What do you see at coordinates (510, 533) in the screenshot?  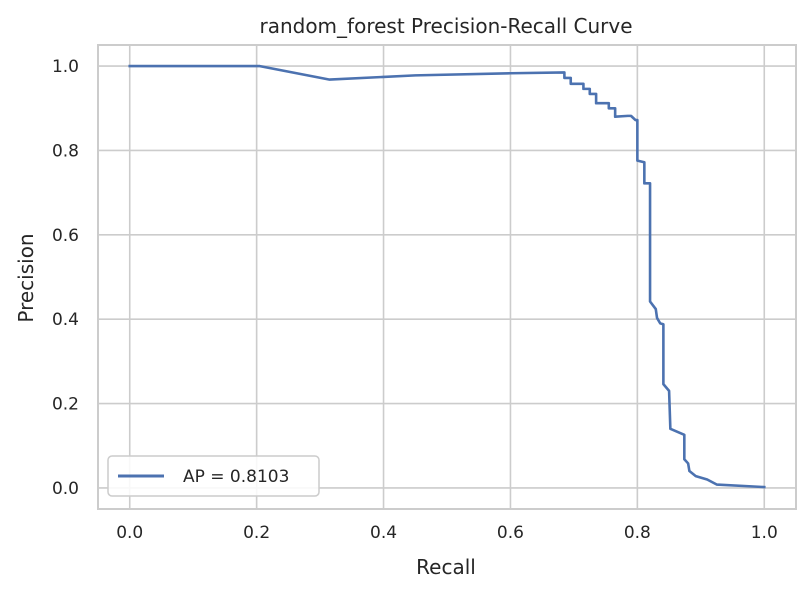 I see `x-tick-label: 0.6` at bounding box center [510, 533].